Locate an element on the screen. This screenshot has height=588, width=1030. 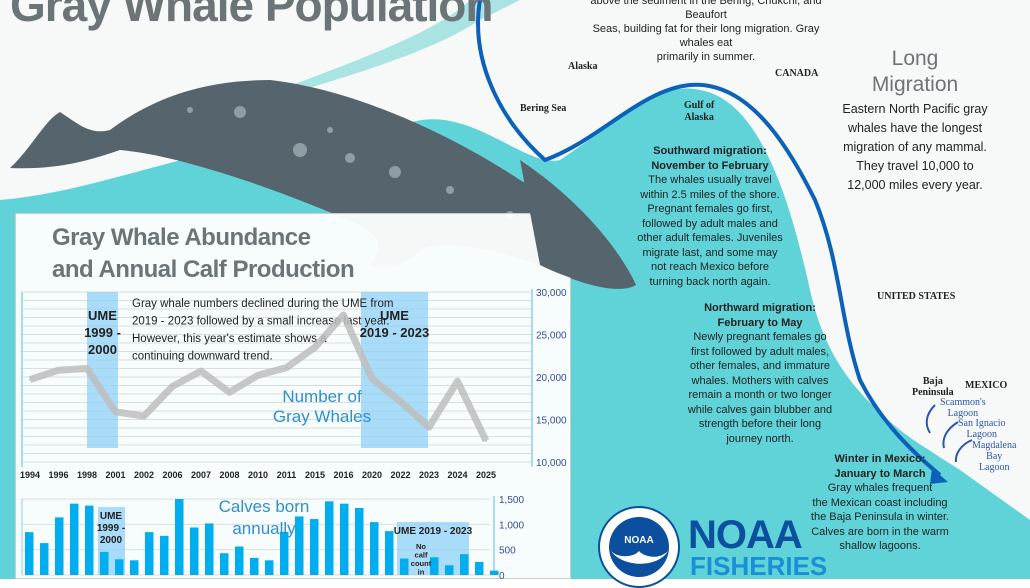
text-line: strength before their long is located at coordinates (760, 424).